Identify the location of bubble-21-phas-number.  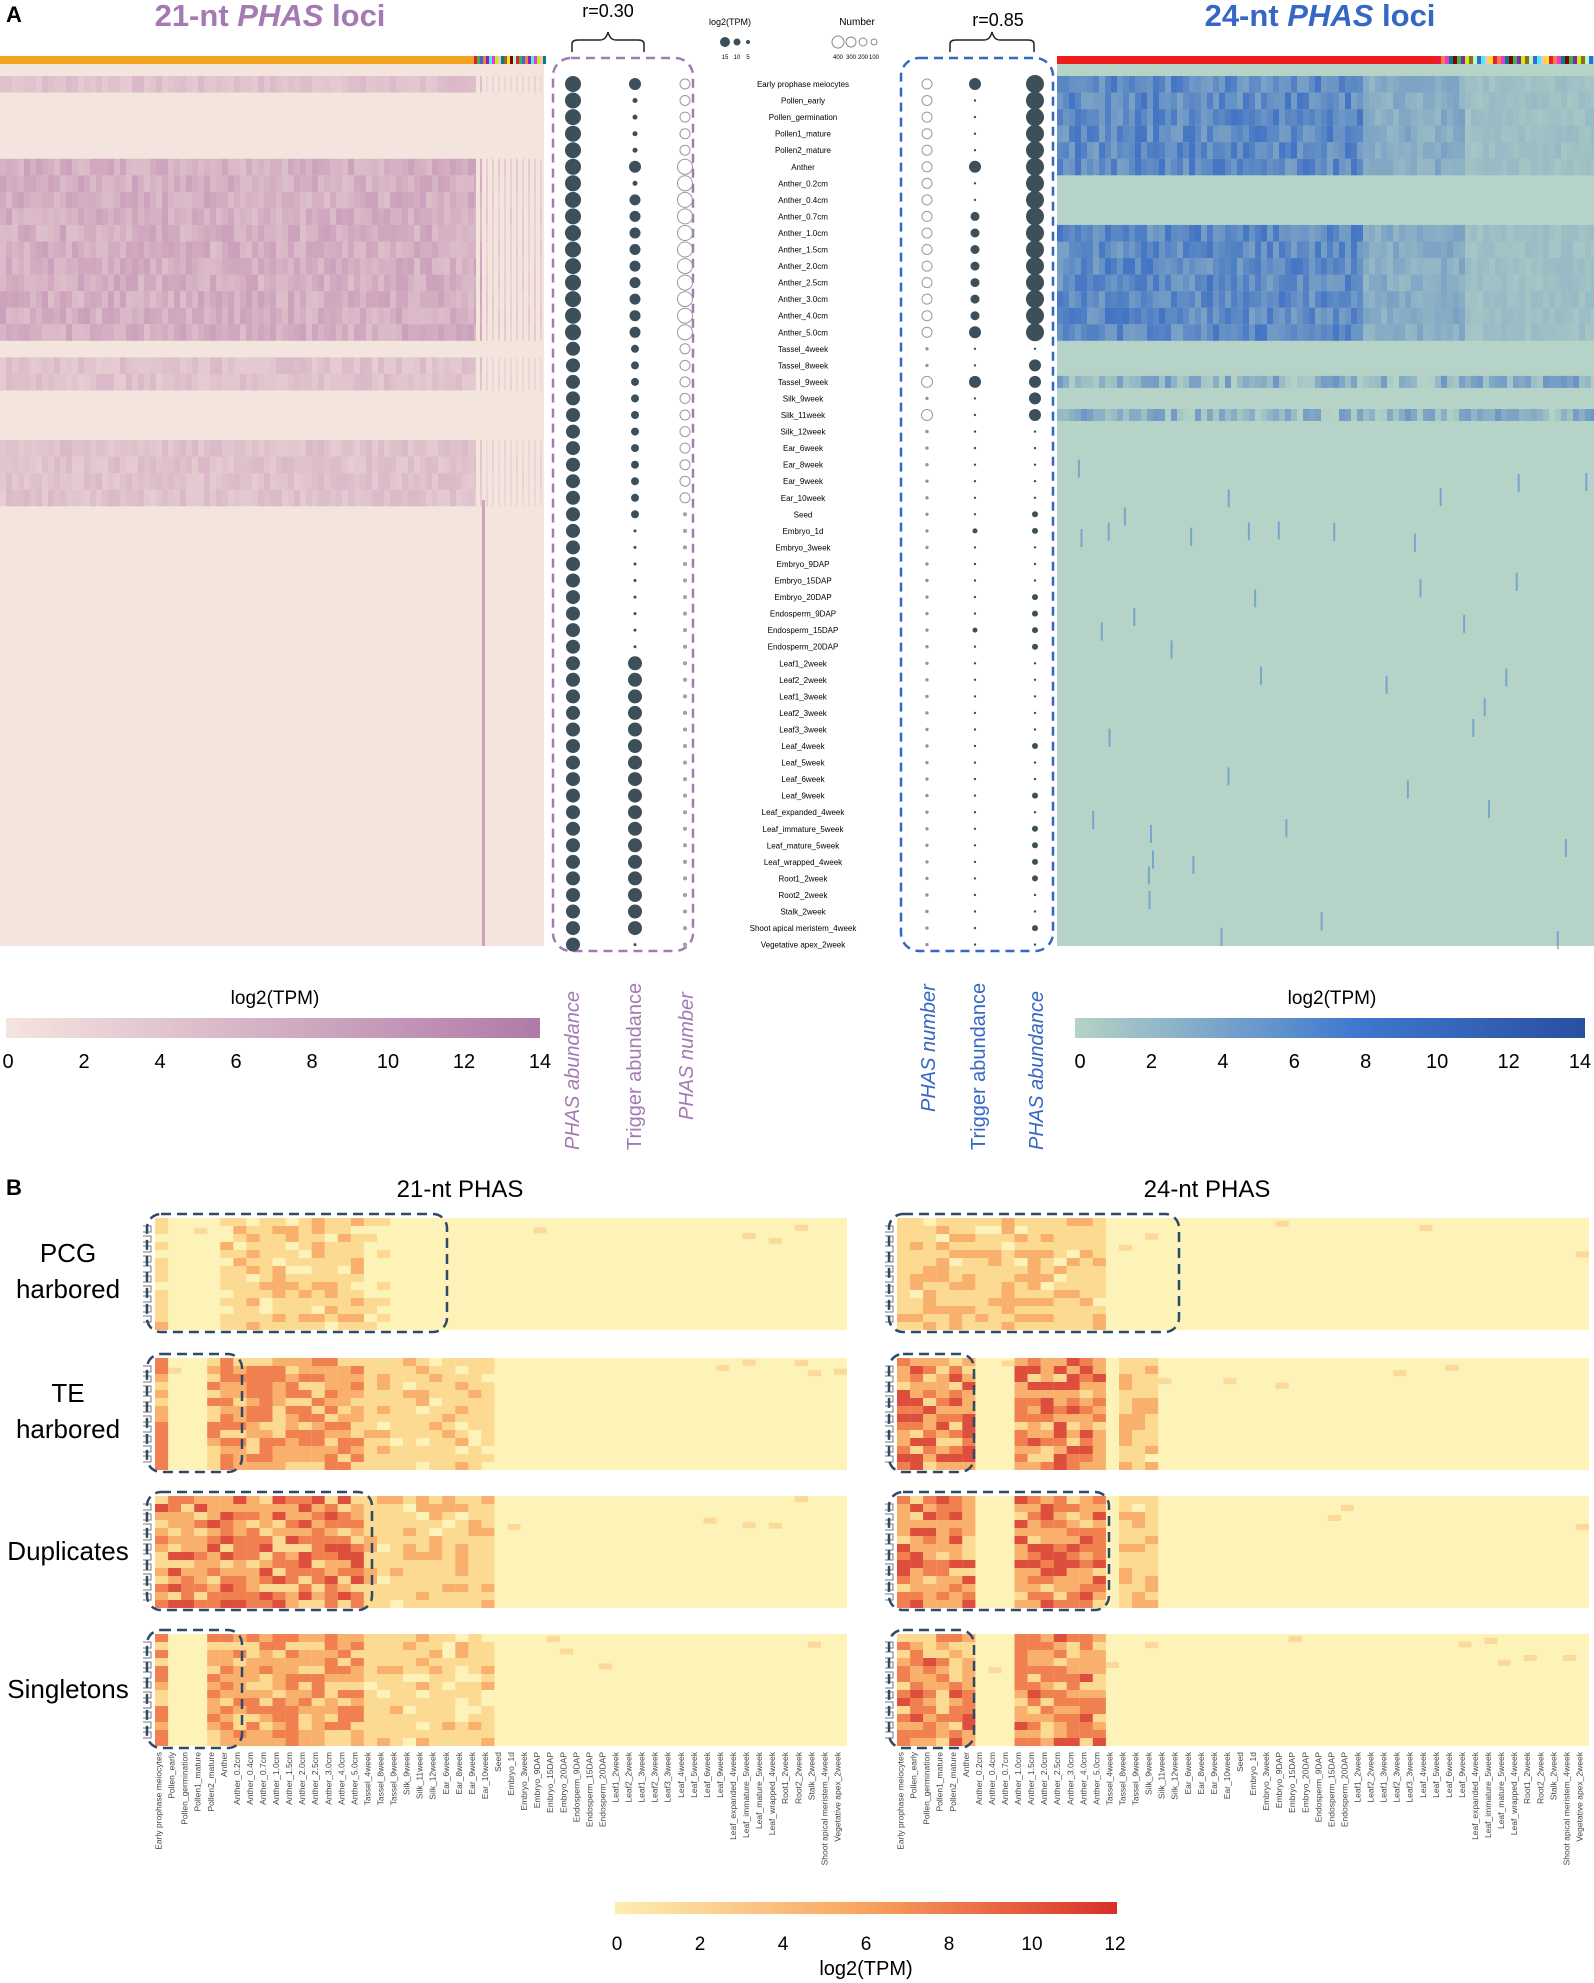
(685, 547).